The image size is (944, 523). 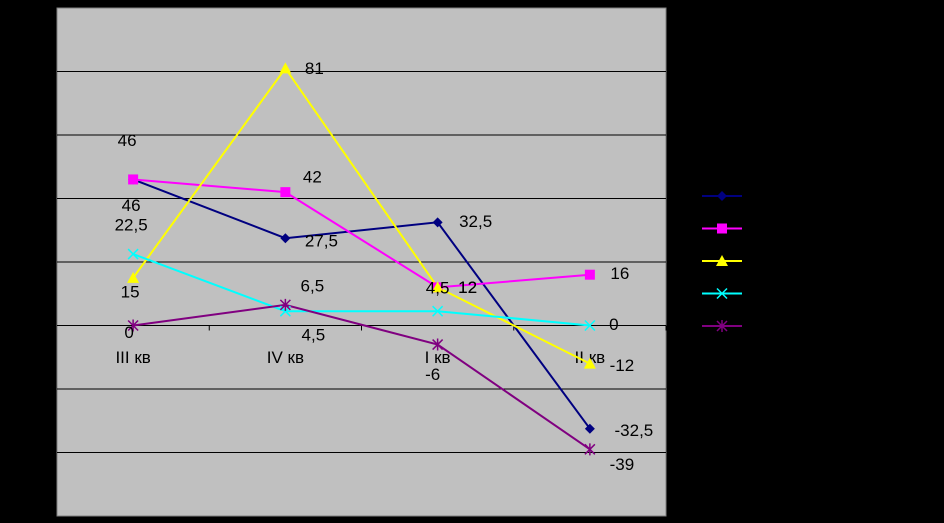 What do you see at coordinates (132, 357) in the screenshot?
I see `x-tick-label: III кв` at bounding box center [132, 357].